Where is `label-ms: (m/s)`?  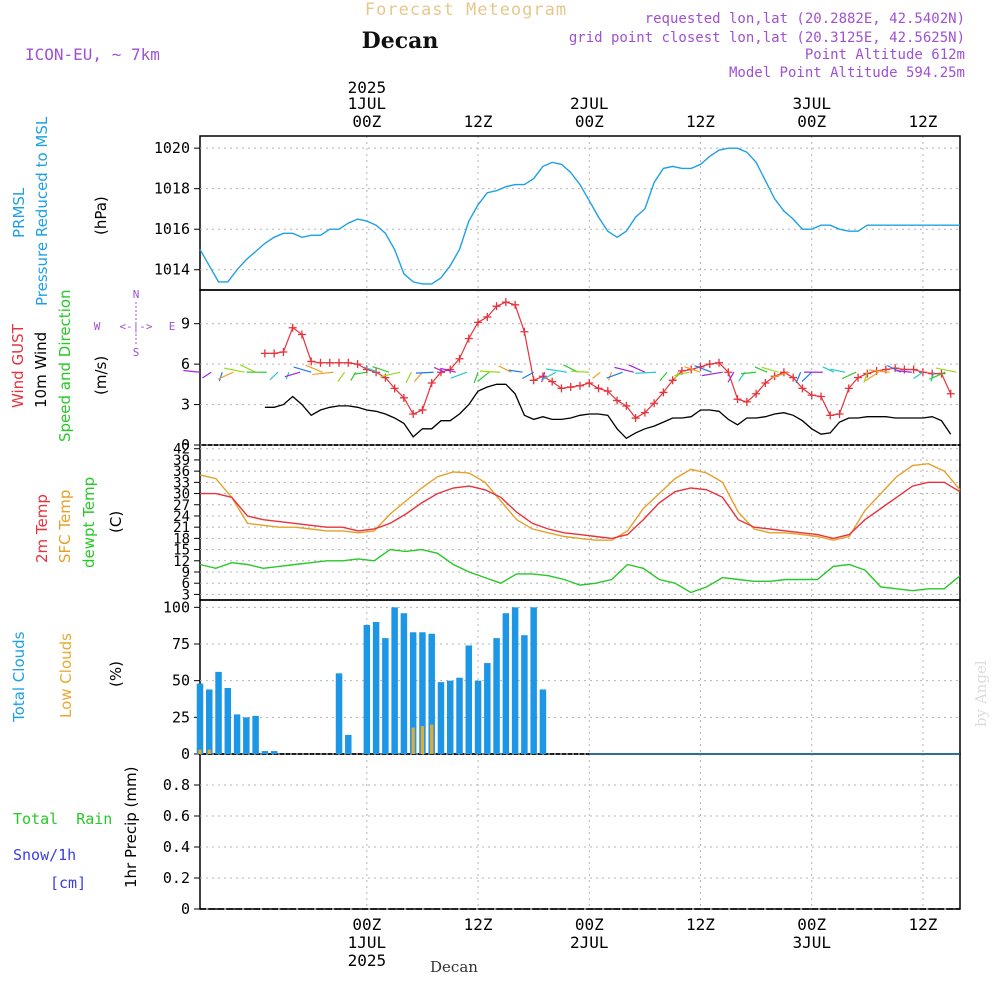
label-ms: (m/s) is located at coordinates (101, 375).